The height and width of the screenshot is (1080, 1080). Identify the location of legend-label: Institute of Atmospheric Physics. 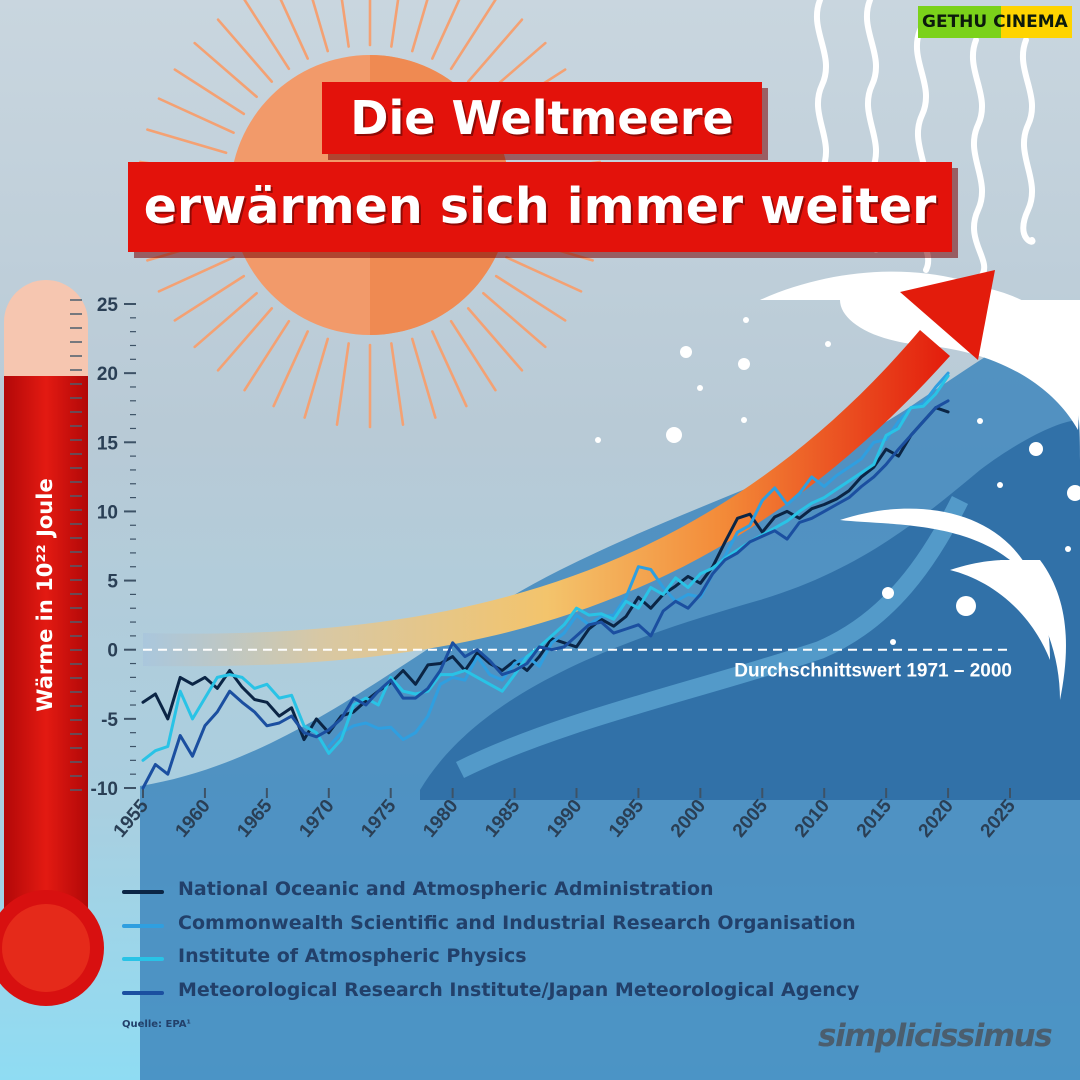
(352, 956).